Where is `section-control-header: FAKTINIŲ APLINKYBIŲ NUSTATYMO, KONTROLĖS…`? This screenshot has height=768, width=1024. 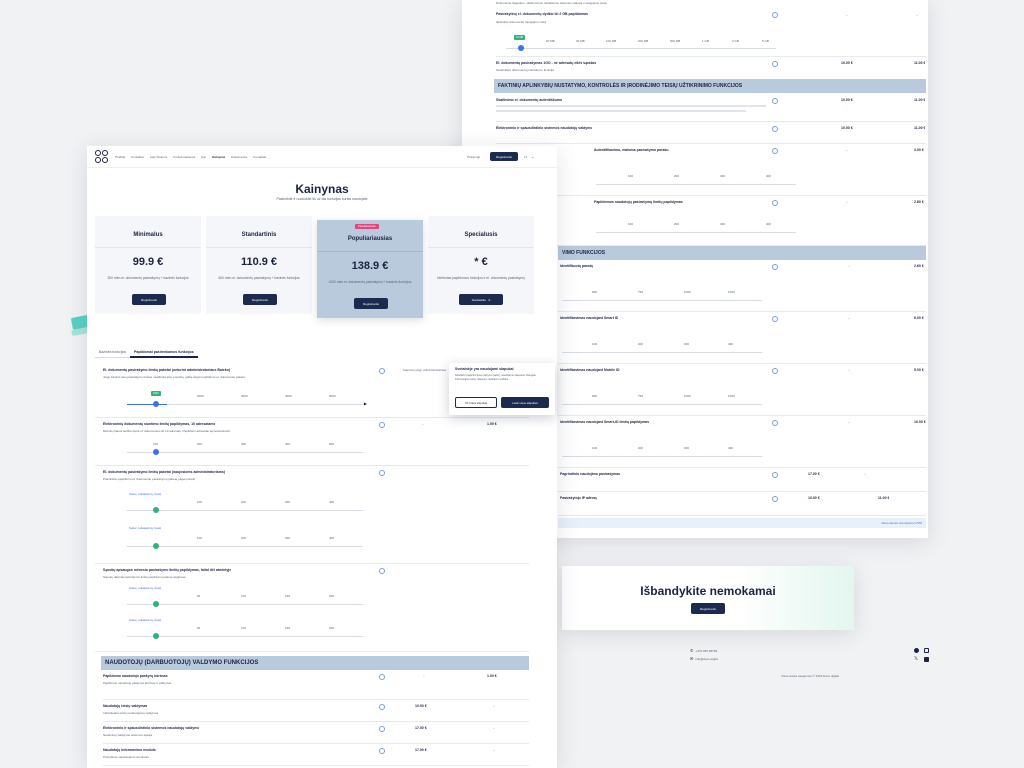 section-control-header: FAKTINIŲ APLINKYBIŲ NUSTATYMO, KONTROLĖS… is located at coordinates (710, 86).